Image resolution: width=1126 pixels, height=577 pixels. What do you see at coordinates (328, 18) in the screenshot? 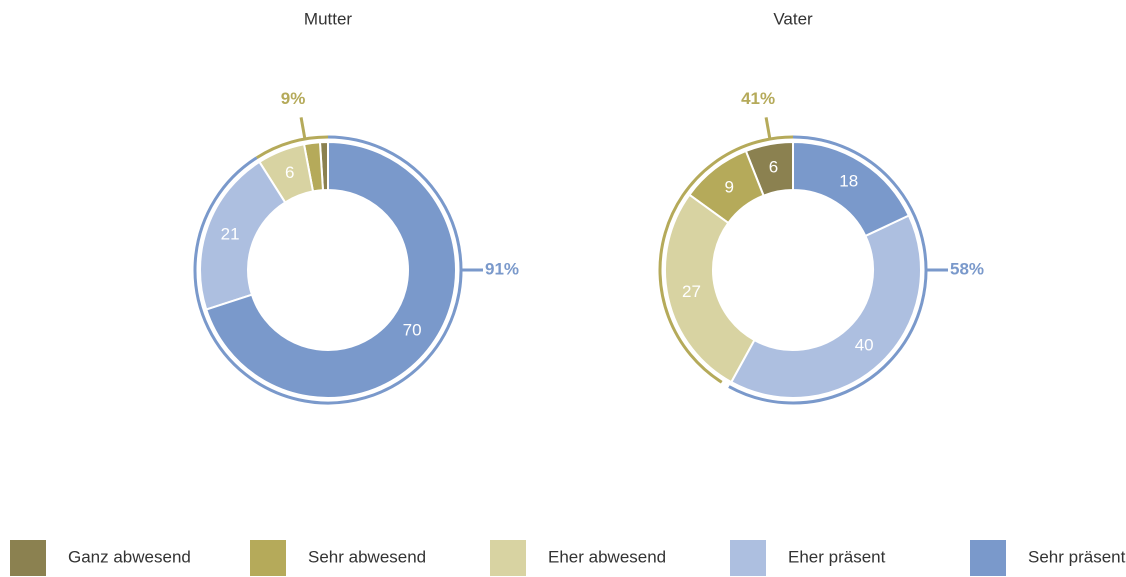
I see `chart-title: Mutter` at bounding box center [328, 18].